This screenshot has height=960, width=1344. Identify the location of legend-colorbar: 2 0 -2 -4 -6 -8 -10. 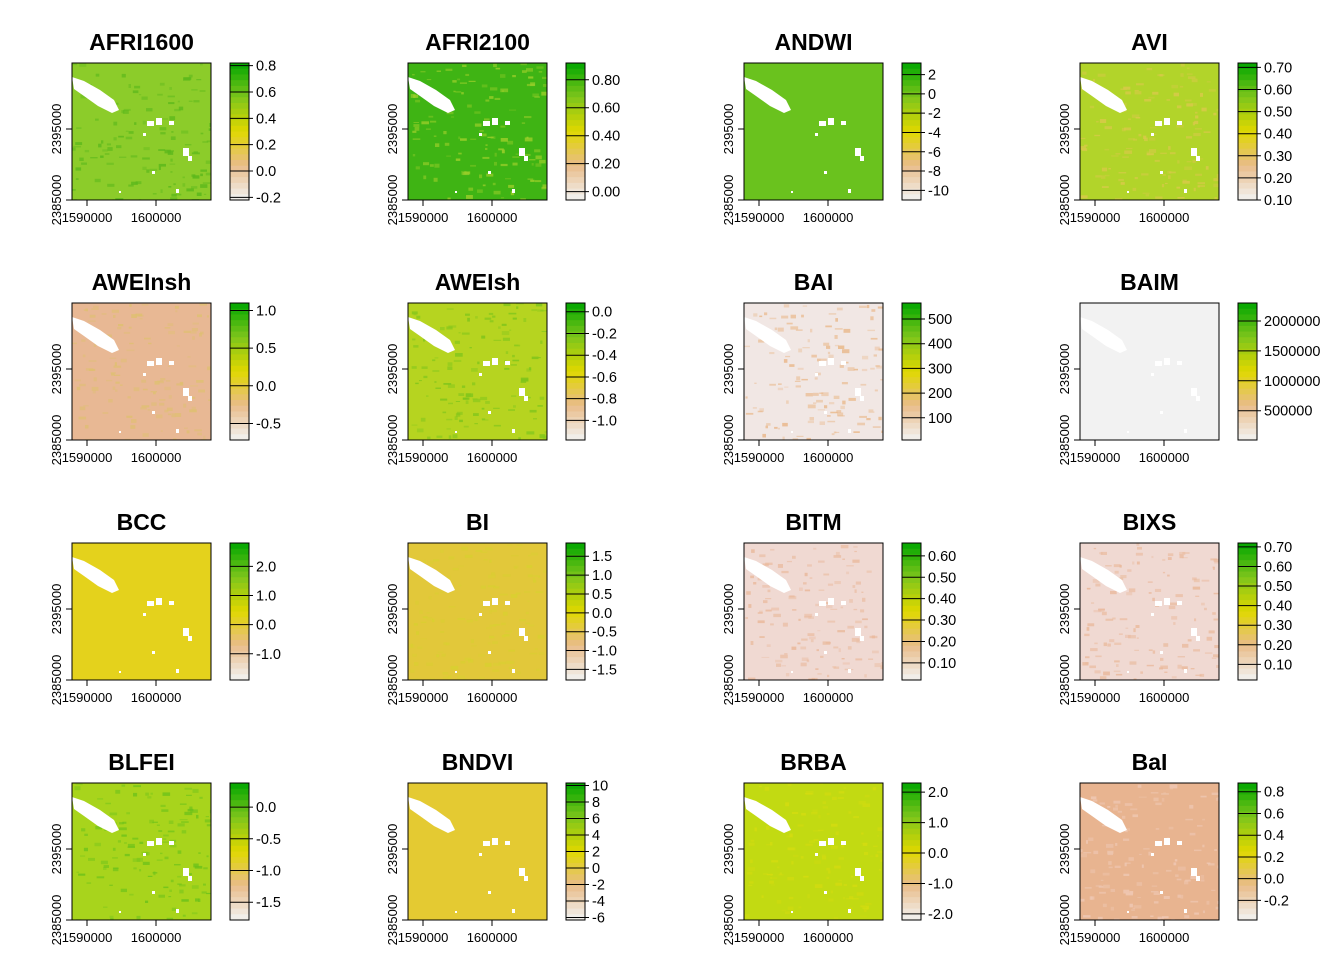
(925, 131).